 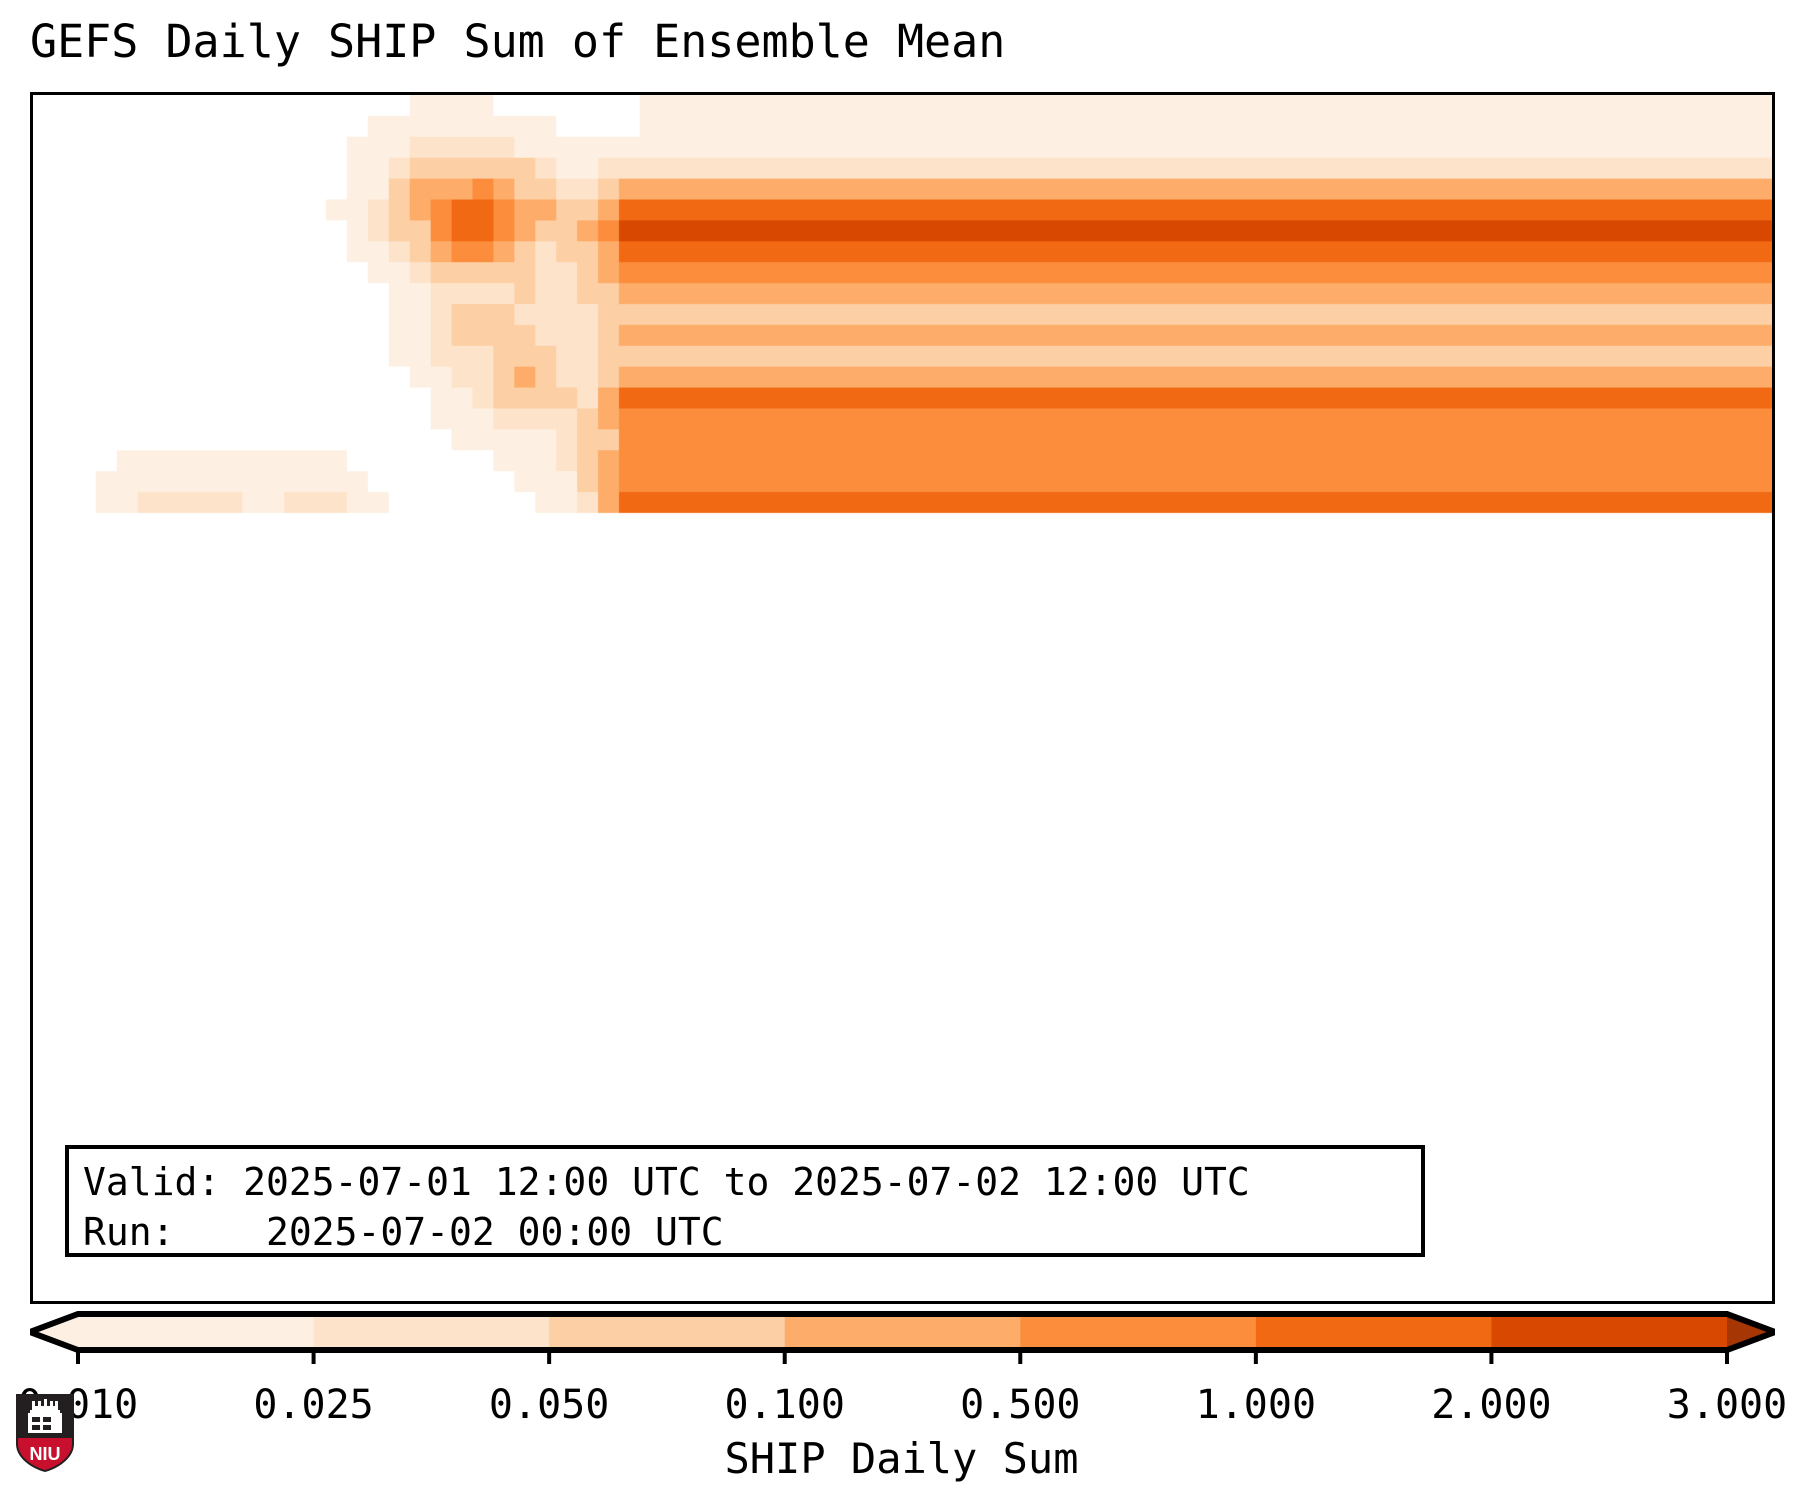 I want to click on run-time-text: Run: 2025-07-02 00:00 UTC, so click(x=403, y=1232).